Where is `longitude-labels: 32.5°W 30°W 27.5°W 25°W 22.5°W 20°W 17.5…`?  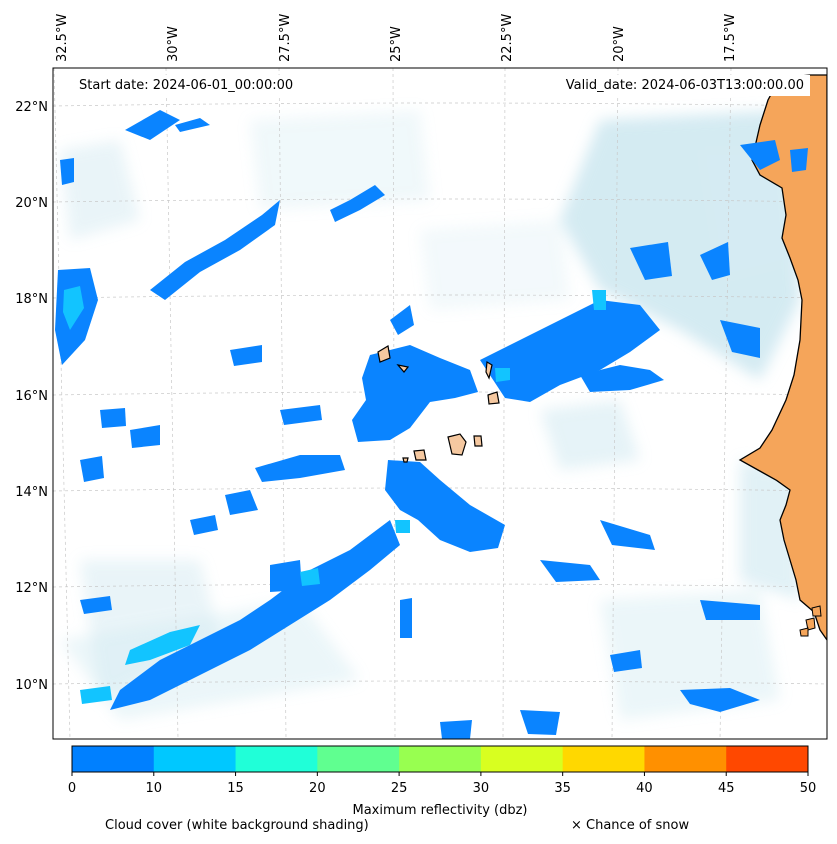
longitude-labels: 32.5°W 30°W 27.5°W 25°W 22.5°W 20°W 17.5… is located at coordinates (396, 38).